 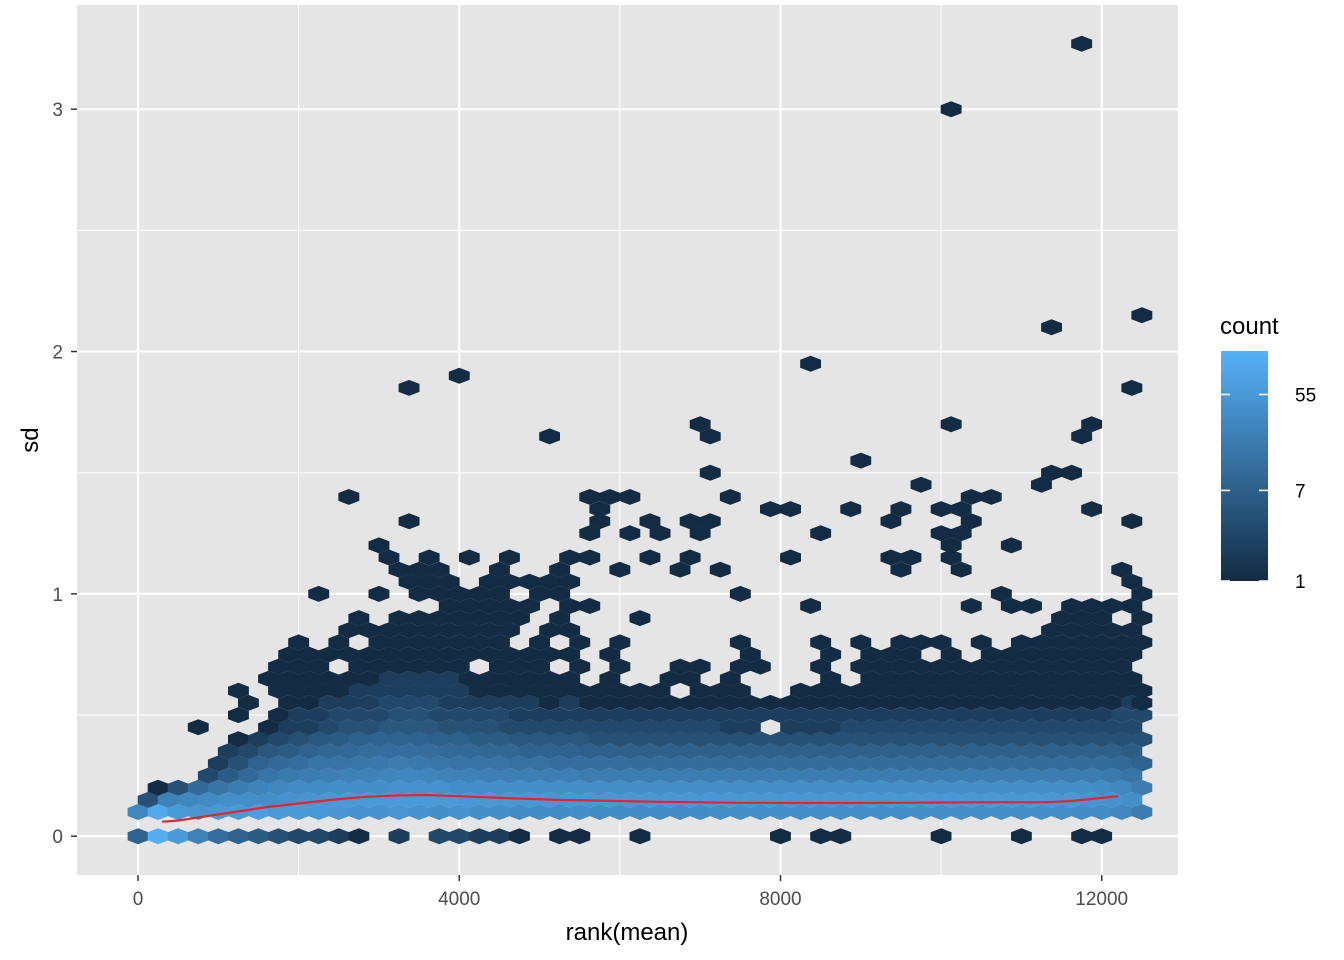 What do you see at coordinates (640, 808) in the screenshot?
I see `smooth-trend-line` at bounding box center [640, 808].